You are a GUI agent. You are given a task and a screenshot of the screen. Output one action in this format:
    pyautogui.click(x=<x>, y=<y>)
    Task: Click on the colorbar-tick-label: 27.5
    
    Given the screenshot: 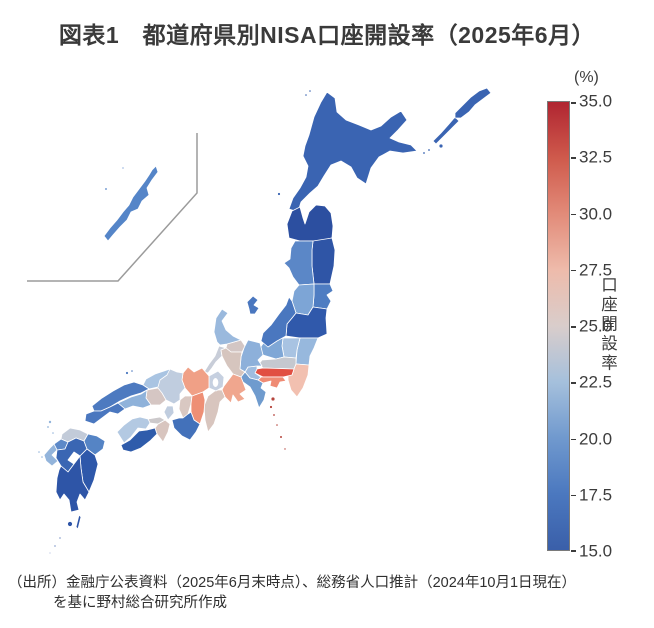 What is the action you would take?
    pyautogui.click(x=596, y=270)
    